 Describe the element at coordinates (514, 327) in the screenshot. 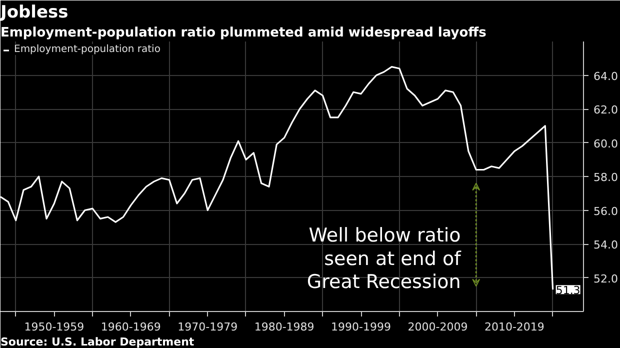

I see `x-tick-label: 2010-2019` at that location.